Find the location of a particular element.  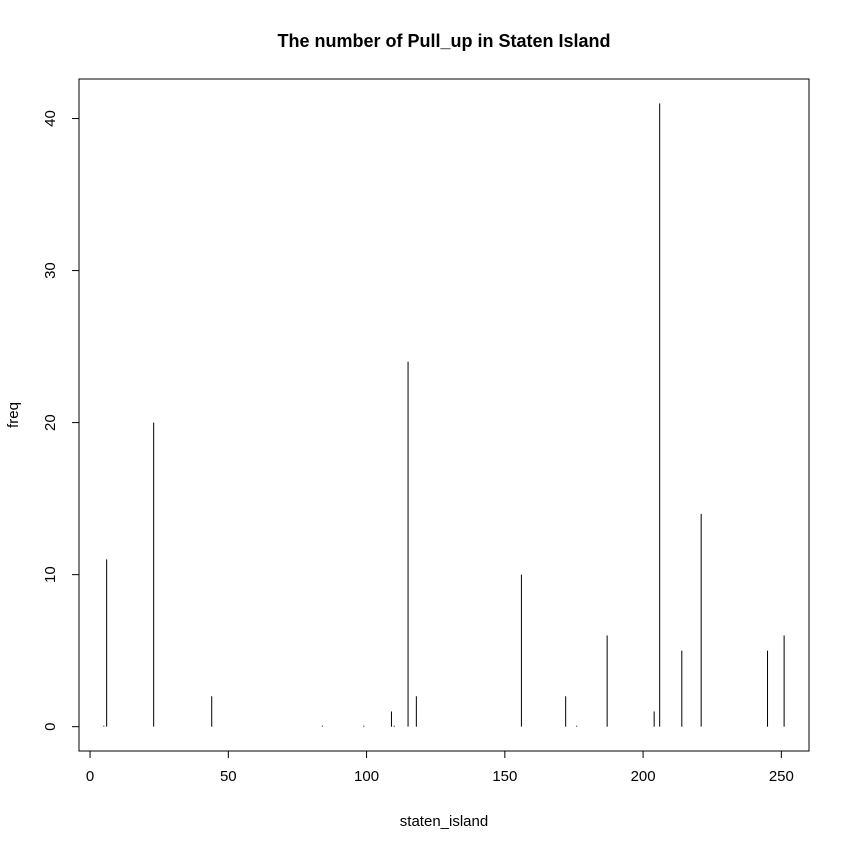

x-tick-label: 200 is located at coordinates (643, 776).